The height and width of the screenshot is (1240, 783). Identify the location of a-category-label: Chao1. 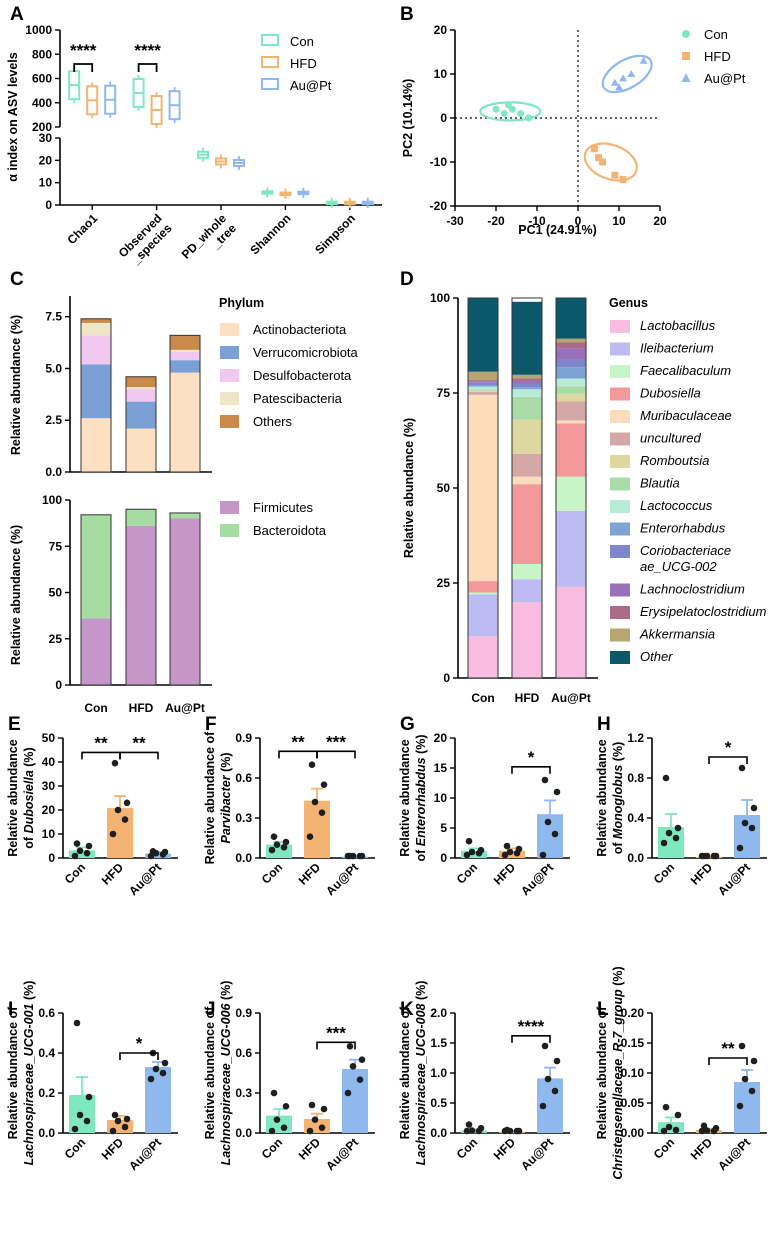
(82, 229).